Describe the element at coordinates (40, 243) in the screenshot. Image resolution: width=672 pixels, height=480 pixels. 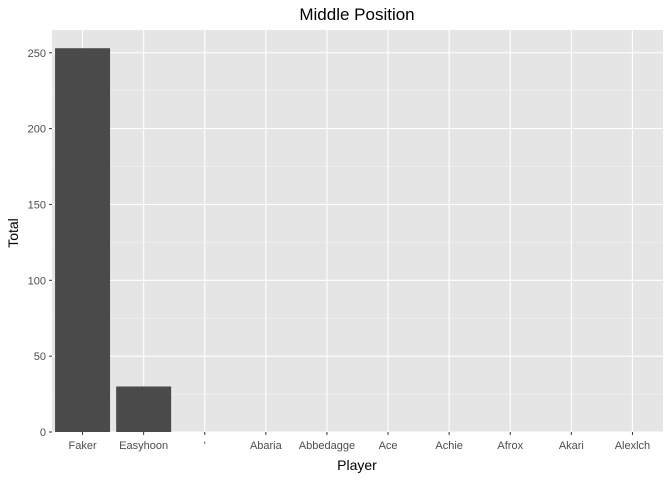
I see `y-axis: 0 50 100 150 200 250` at that location.